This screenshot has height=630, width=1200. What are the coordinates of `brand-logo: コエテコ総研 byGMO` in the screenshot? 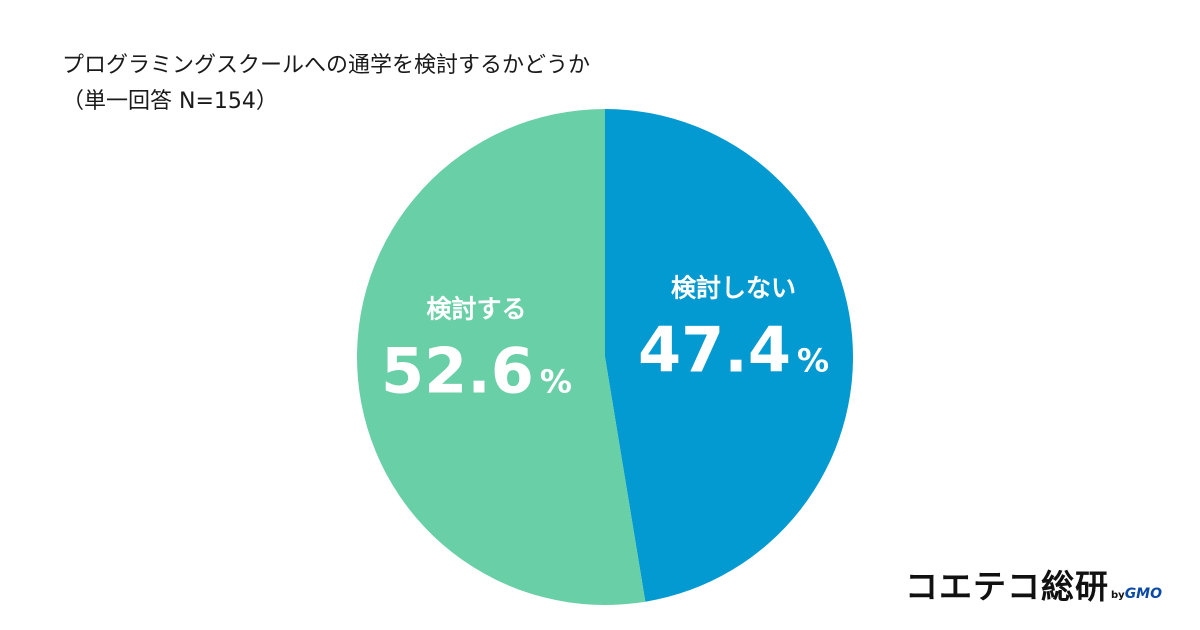 It's located at (1033, 584).